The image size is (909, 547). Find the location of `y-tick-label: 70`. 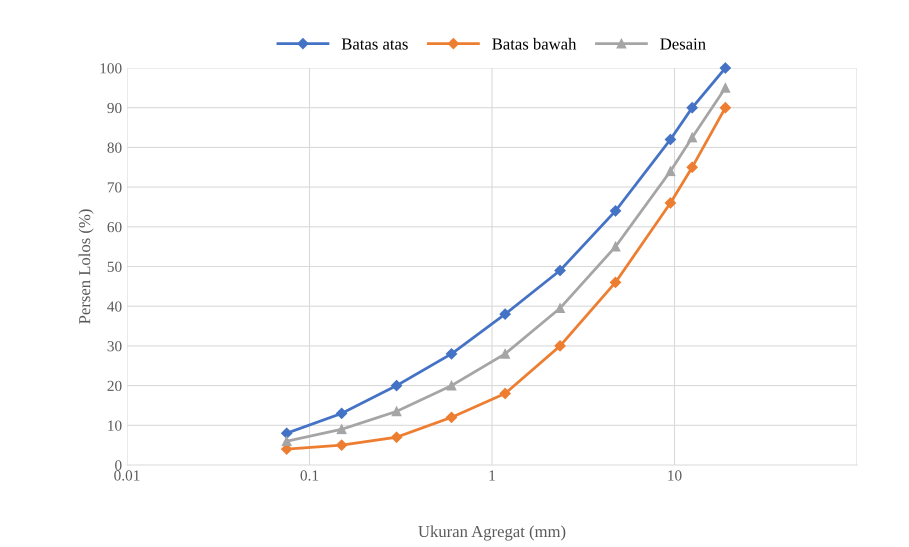

y-tick-label: 70 is located at coordinates (115, 187).